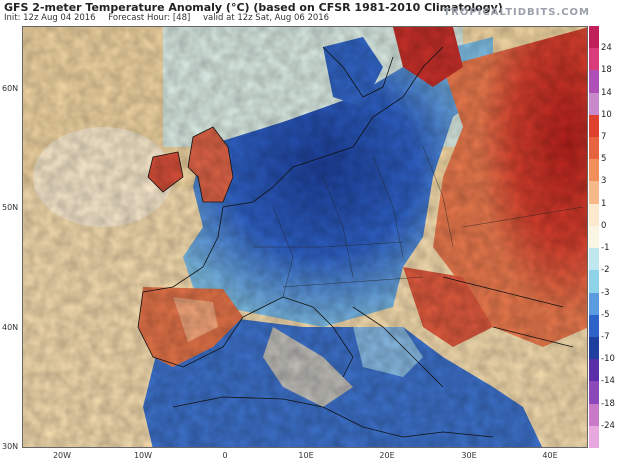  What do you see at coordinates (266, 18) in the screenshot?
I see `valid-time: valid at 12z Sat, Aug 06 2016` at bounding box center [266, 18].